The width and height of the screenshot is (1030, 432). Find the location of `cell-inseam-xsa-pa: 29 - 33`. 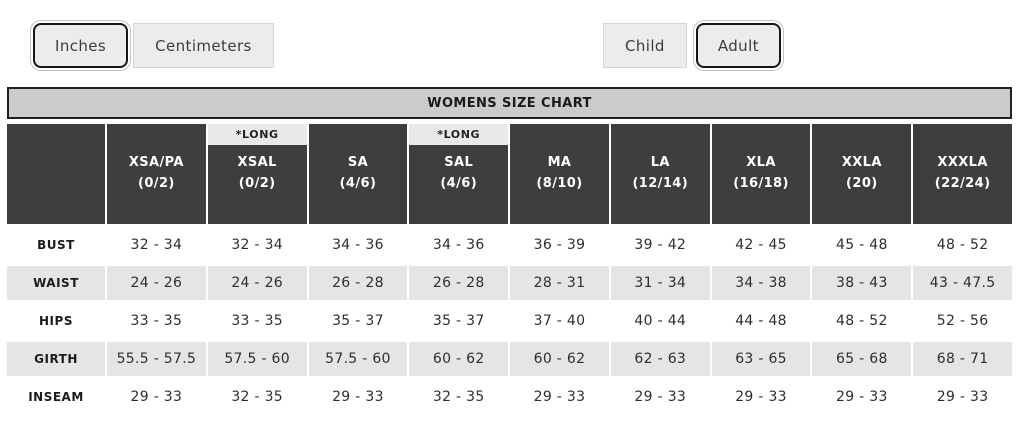

cell-inseam-xsa-pa: 29 - 33 is located at coordinates (156, 397).